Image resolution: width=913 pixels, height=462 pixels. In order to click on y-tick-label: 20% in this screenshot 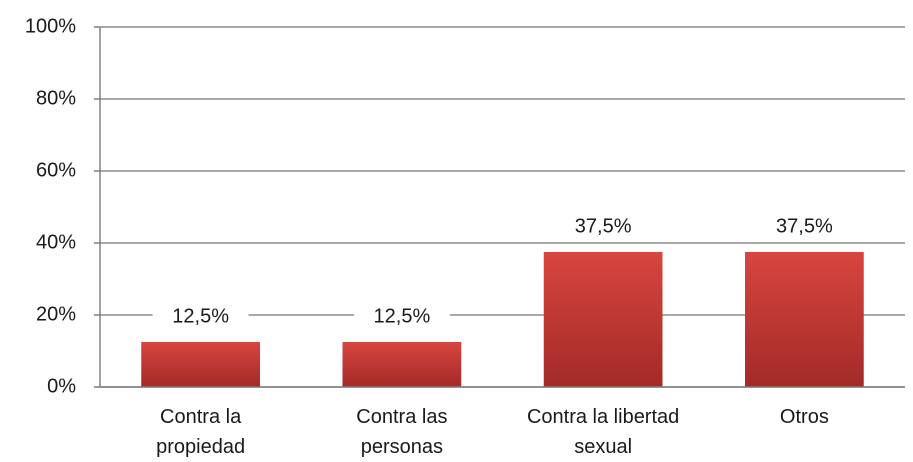, I will do `click(56, 314)`.